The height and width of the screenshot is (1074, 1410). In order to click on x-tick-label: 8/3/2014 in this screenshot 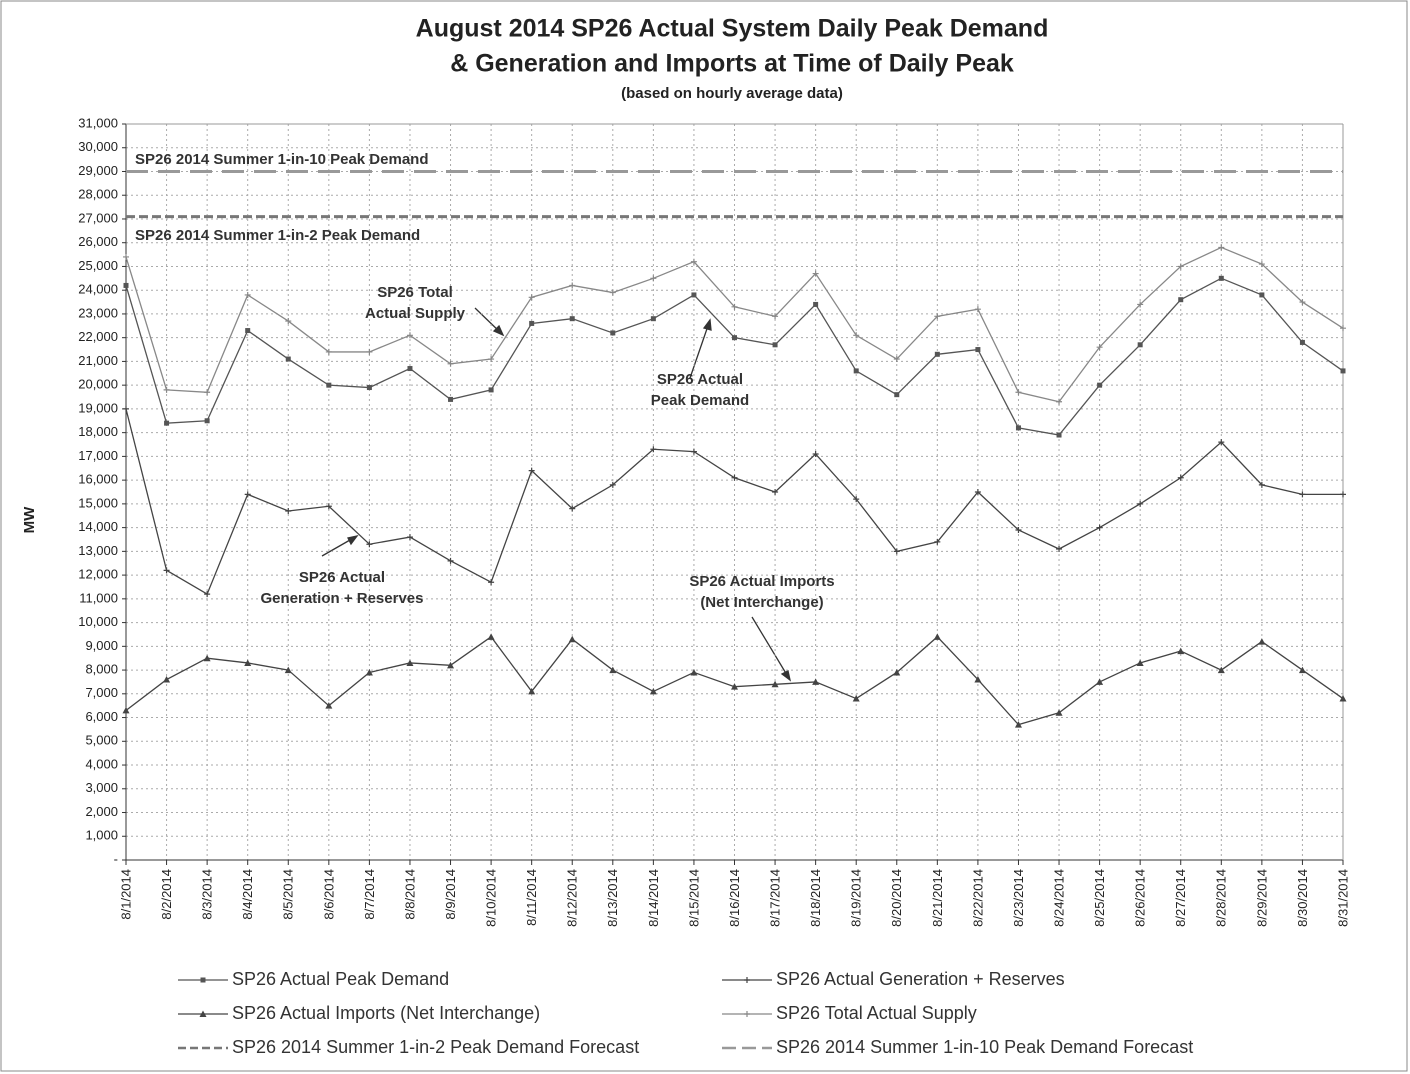, I will do `click(207, 894)`.